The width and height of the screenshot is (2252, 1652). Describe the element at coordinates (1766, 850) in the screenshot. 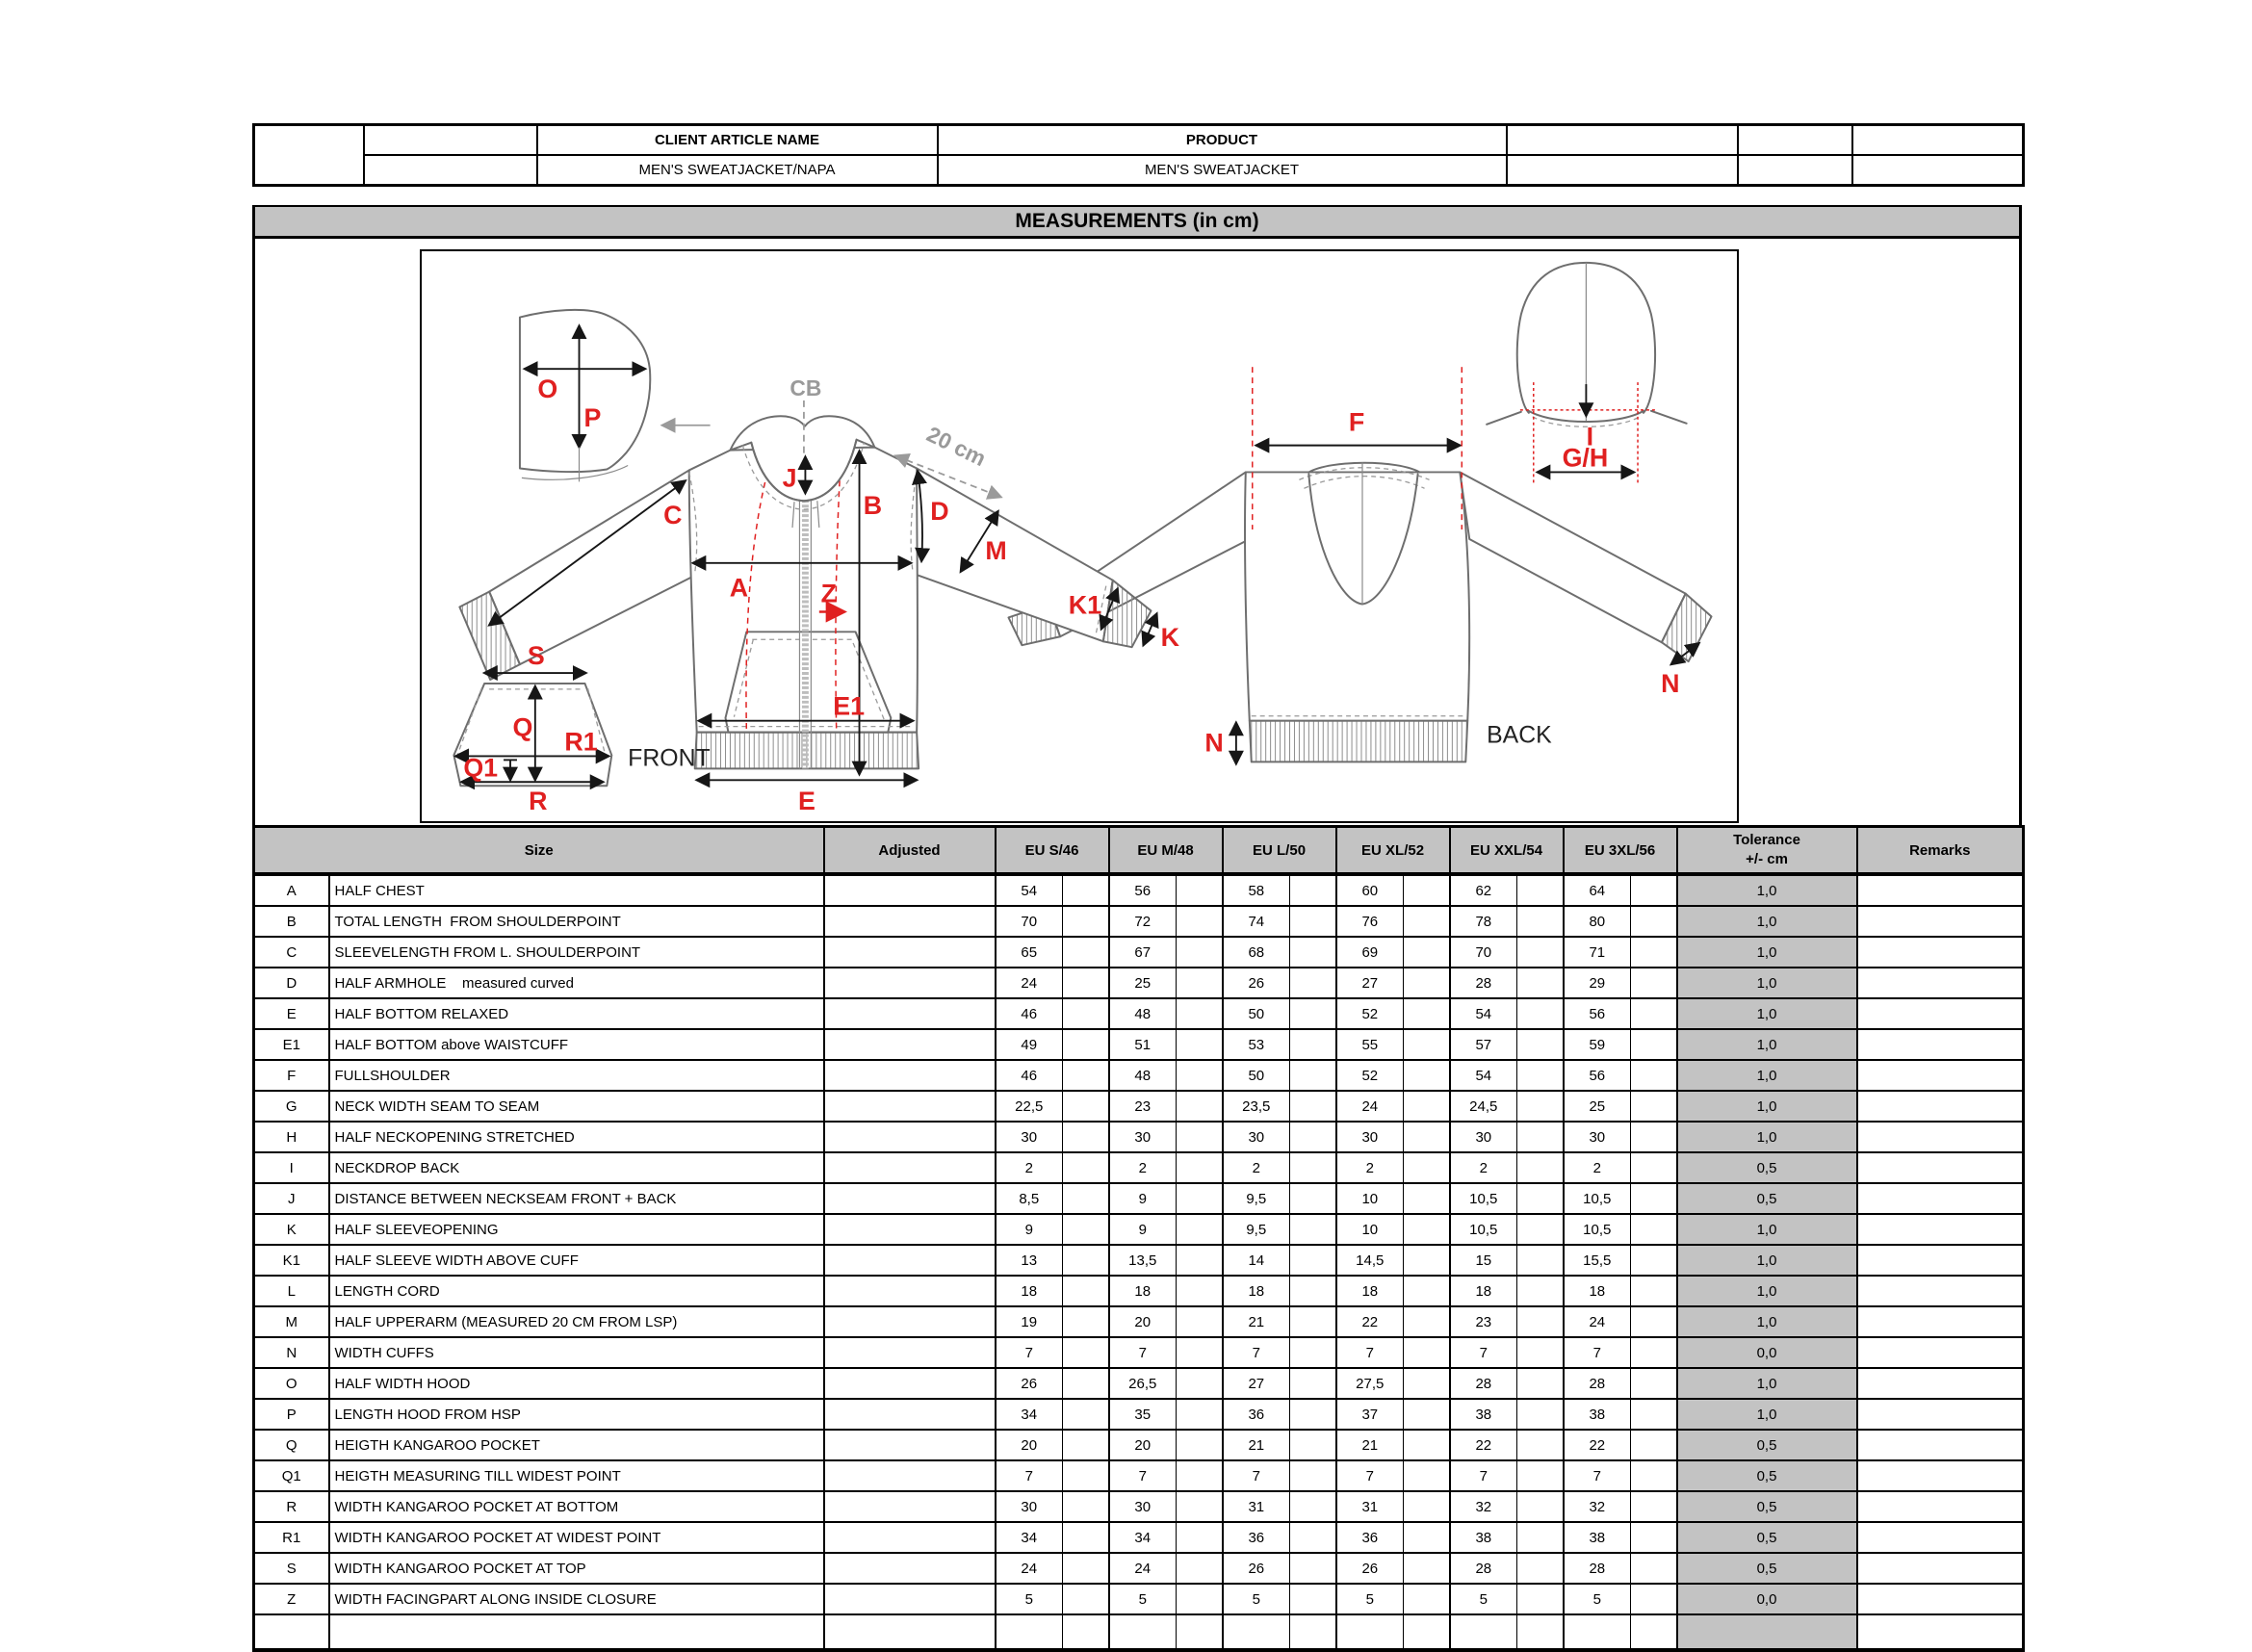

I see `tolerance-column-header: Tolerance +/- cm` at that location.